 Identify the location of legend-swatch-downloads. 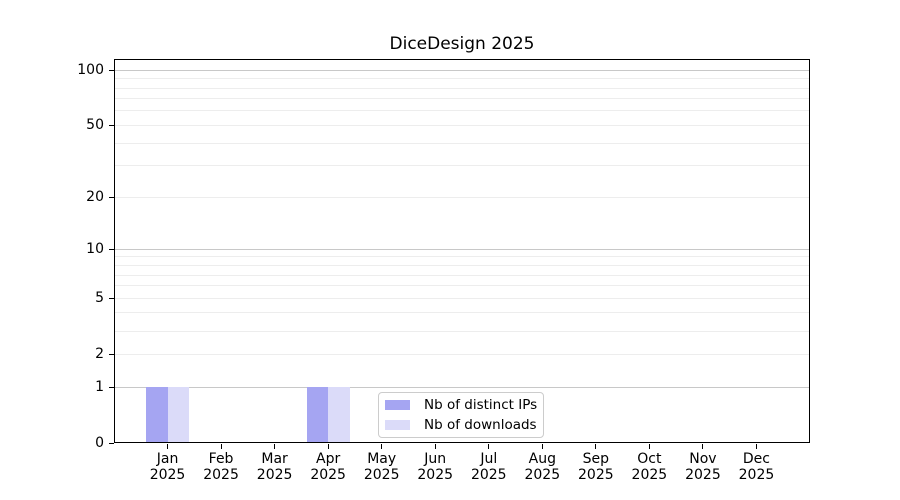
(397, 425).